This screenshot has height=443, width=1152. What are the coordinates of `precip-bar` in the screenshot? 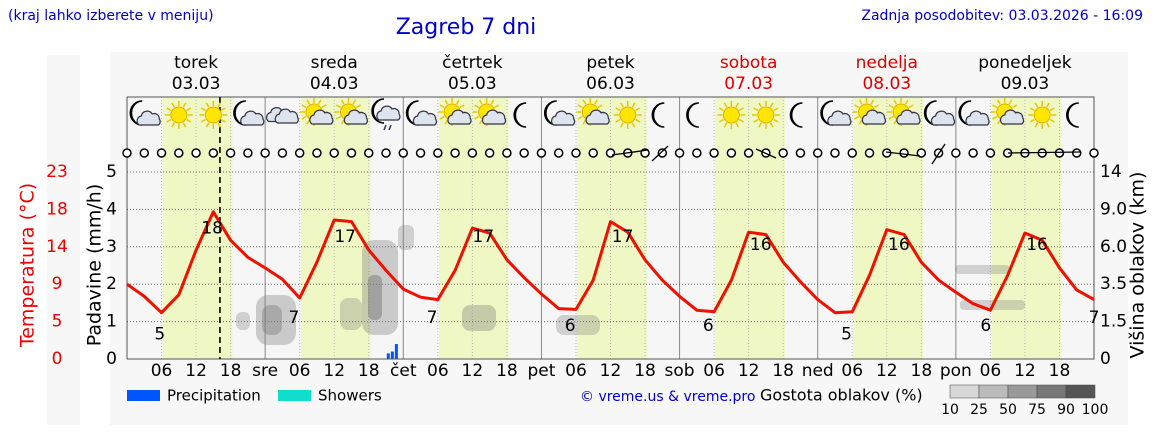 It's located at (392, 355).